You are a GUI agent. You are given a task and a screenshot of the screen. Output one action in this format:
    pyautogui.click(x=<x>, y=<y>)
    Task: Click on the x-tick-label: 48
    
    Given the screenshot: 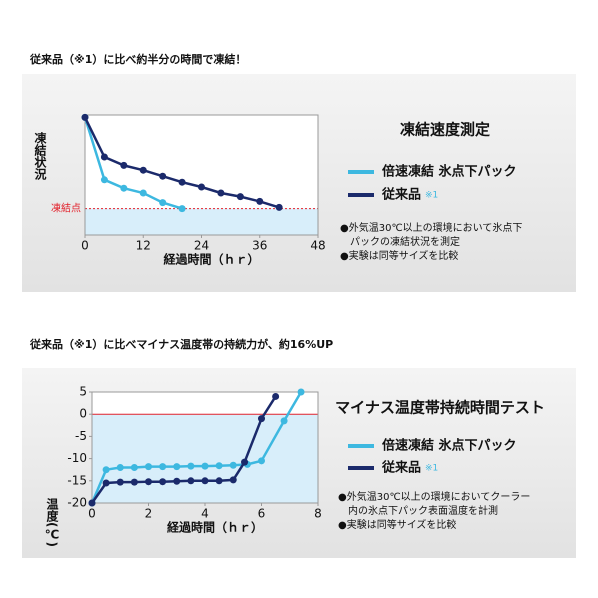 What is the action you would take?
    pyautogui.click(x=317, y=246)
    